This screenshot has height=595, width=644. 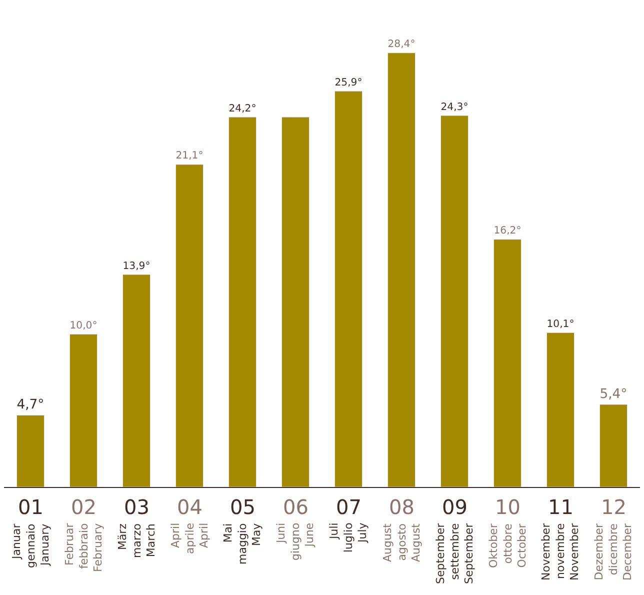 What do you see at coordinates (508, 531) in the screenshot?
I see `x-tick-label: 10 Oktober ottobre October` at bounding box center [508, 531].